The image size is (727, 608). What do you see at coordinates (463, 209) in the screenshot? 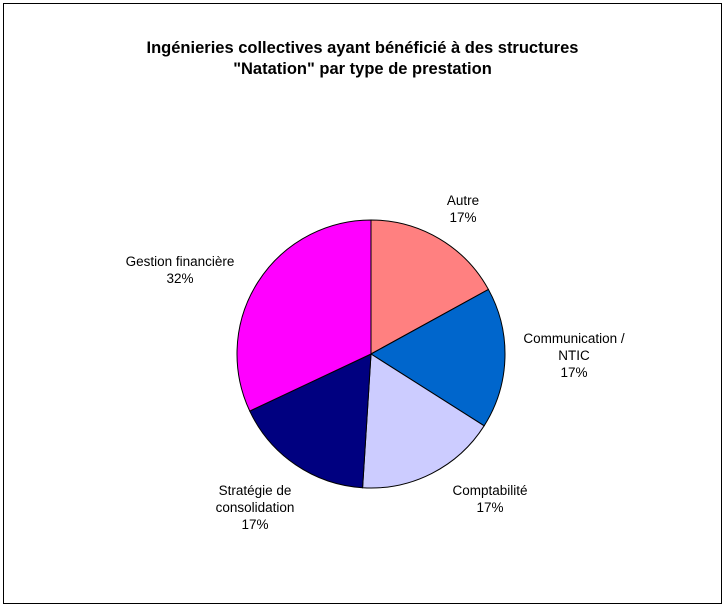
I see `slice-label-0: Autre 17%` at bounding box center [463, 209].